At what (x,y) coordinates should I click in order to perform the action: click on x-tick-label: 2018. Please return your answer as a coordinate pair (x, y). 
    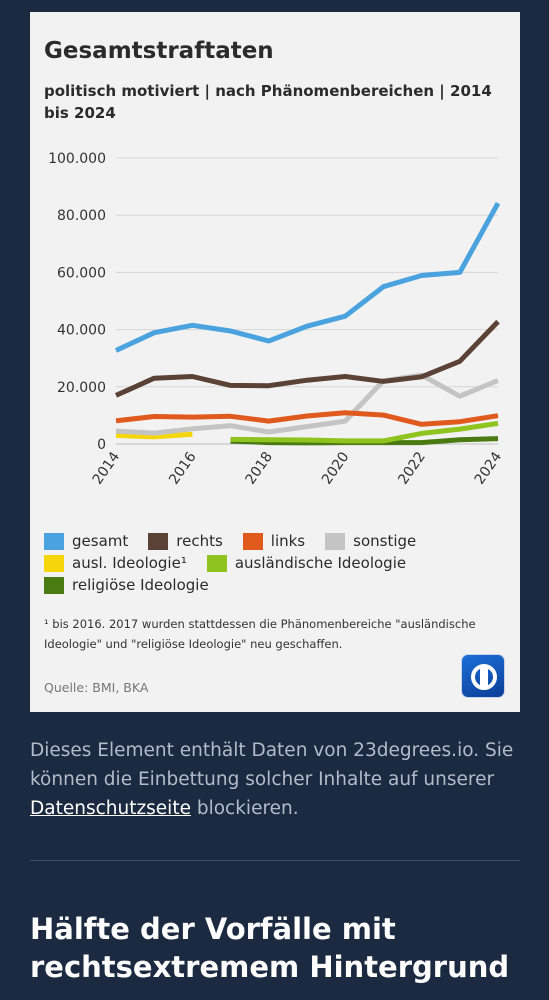
    Looking at the image, I should click on (260, 468).